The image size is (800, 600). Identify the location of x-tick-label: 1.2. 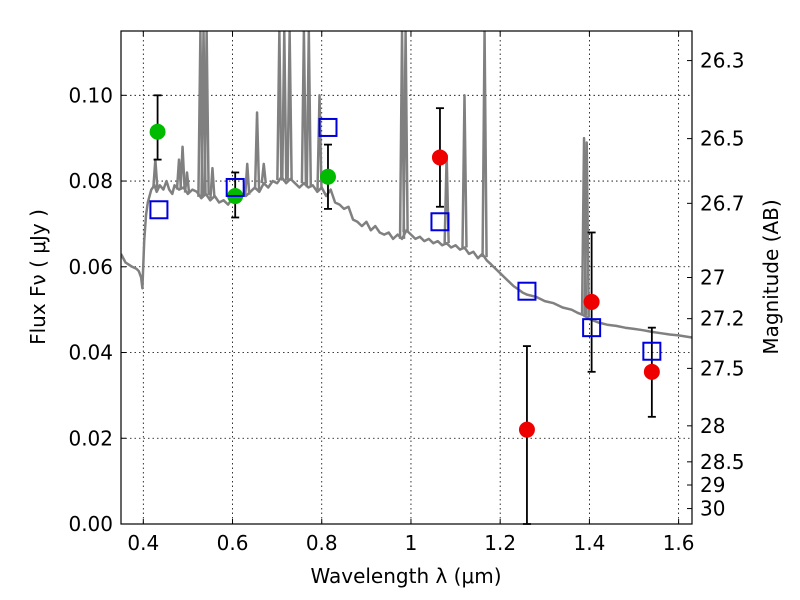
(500, 543).